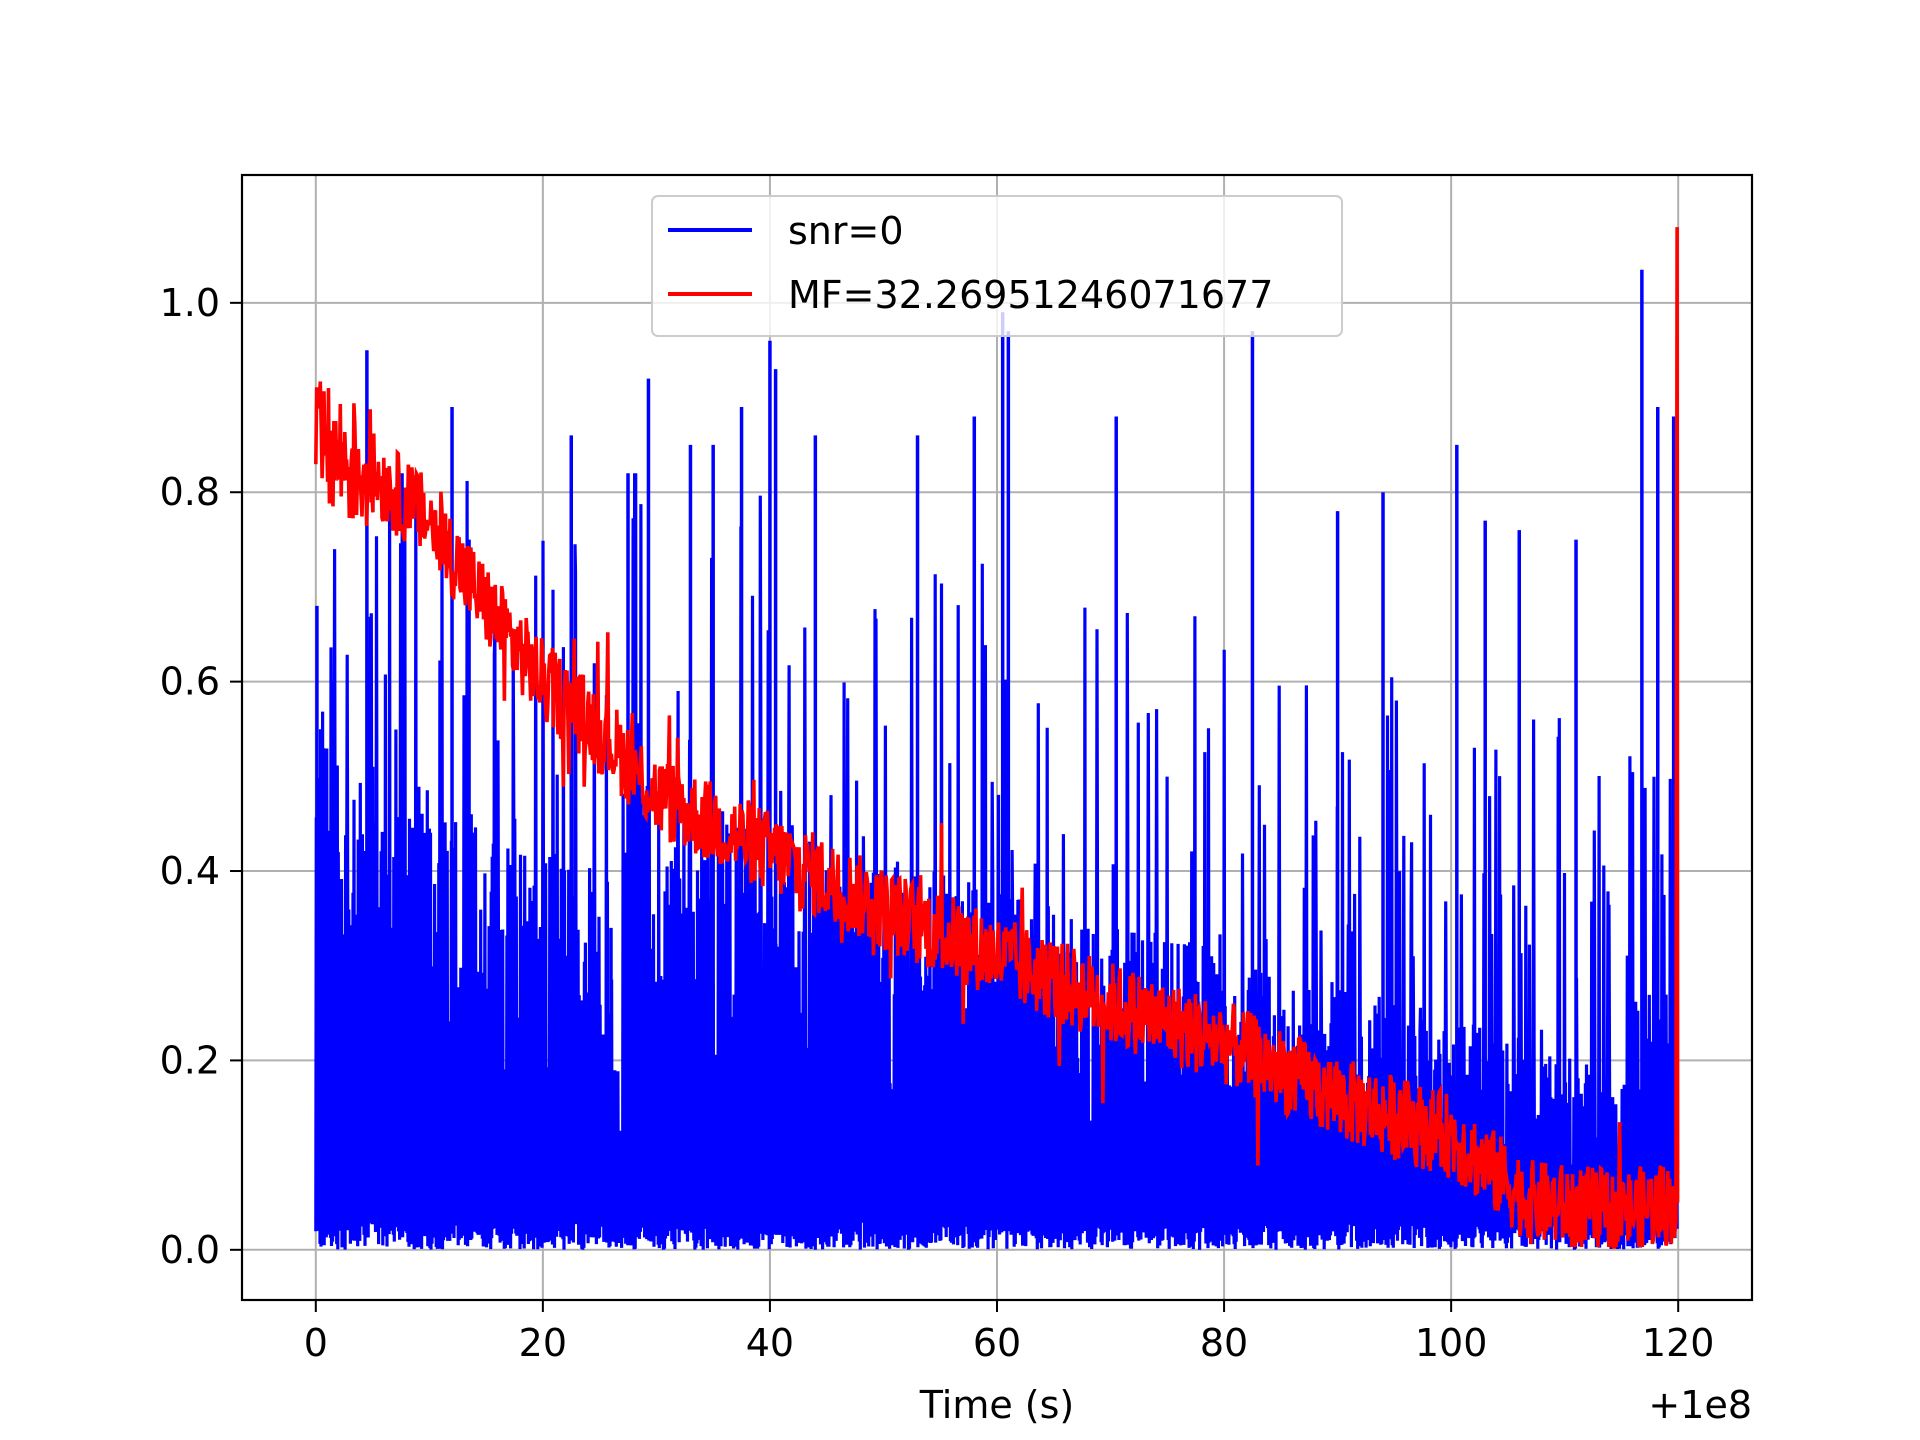 The height and width of the screenshot is (1440, 1920). What do you see at coordinates (997, 1343) in the screenshot?
I see `x-tick-label: 60` at bounding box center [997, 1343].